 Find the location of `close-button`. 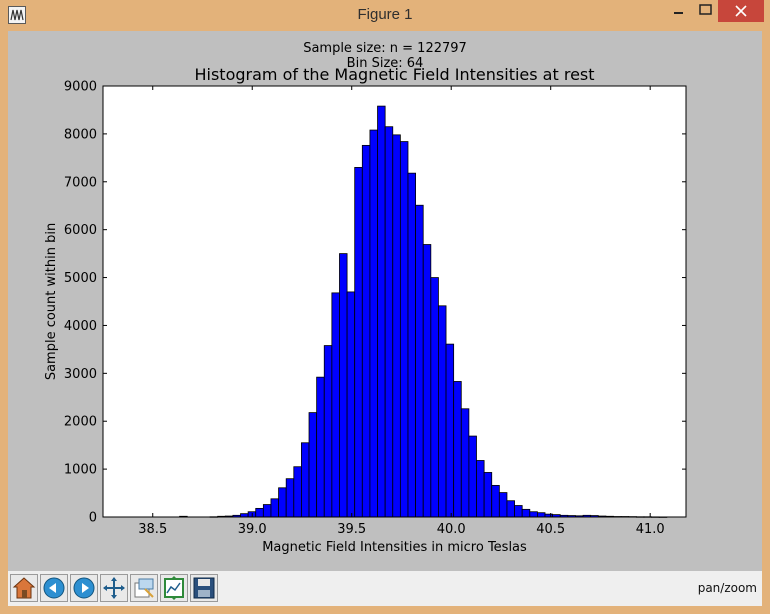

close-button is located at coordinates (741, 11).